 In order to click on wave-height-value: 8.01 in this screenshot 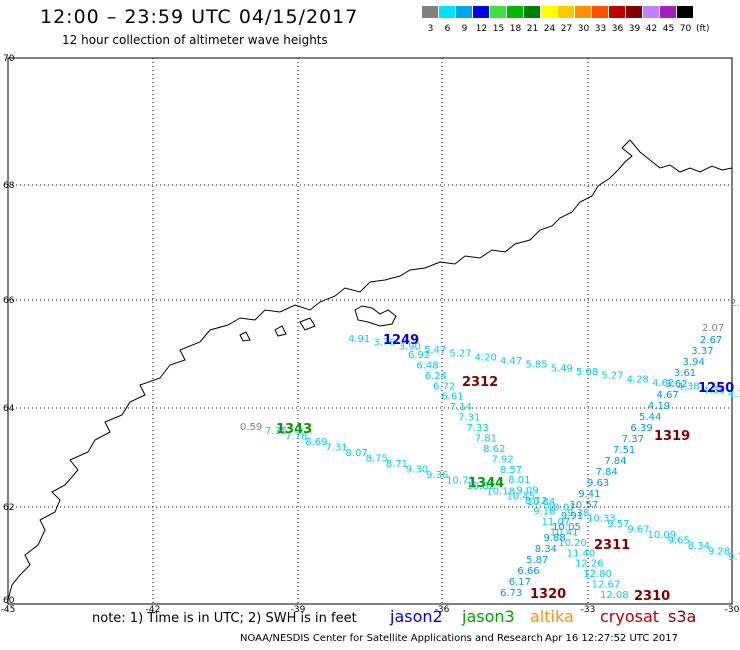, I will do `click(519, 480)`.